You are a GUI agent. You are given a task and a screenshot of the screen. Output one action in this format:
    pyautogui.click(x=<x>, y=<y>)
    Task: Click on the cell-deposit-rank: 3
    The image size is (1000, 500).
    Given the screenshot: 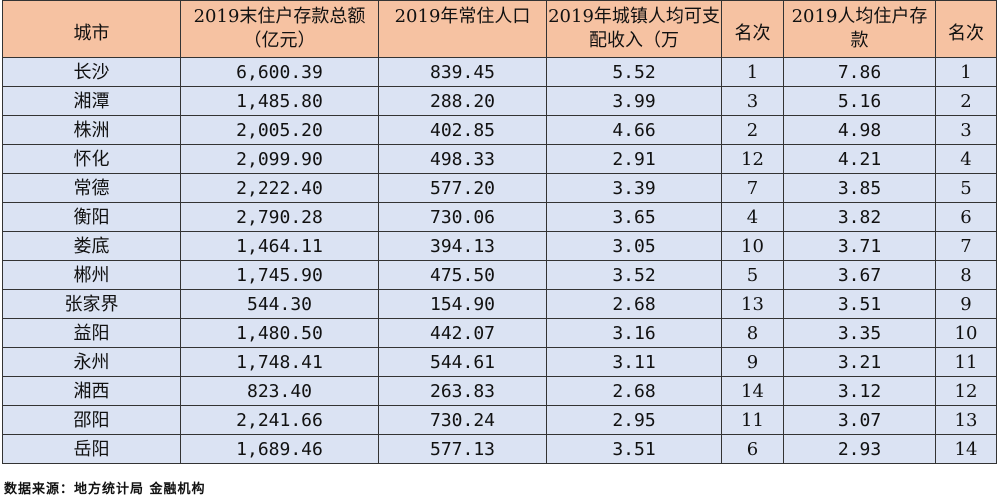 What is the action you would take?
    pyautogui.click(x=966, y=130)
    